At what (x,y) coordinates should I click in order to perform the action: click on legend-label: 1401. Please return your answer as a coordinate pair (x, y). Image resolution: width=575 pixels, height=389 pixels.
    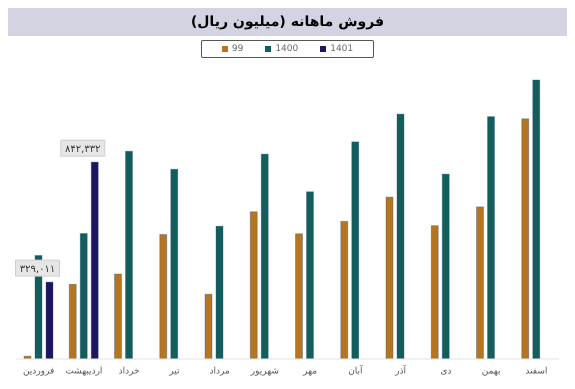
    Looking at the image, I should click on (341, 49).